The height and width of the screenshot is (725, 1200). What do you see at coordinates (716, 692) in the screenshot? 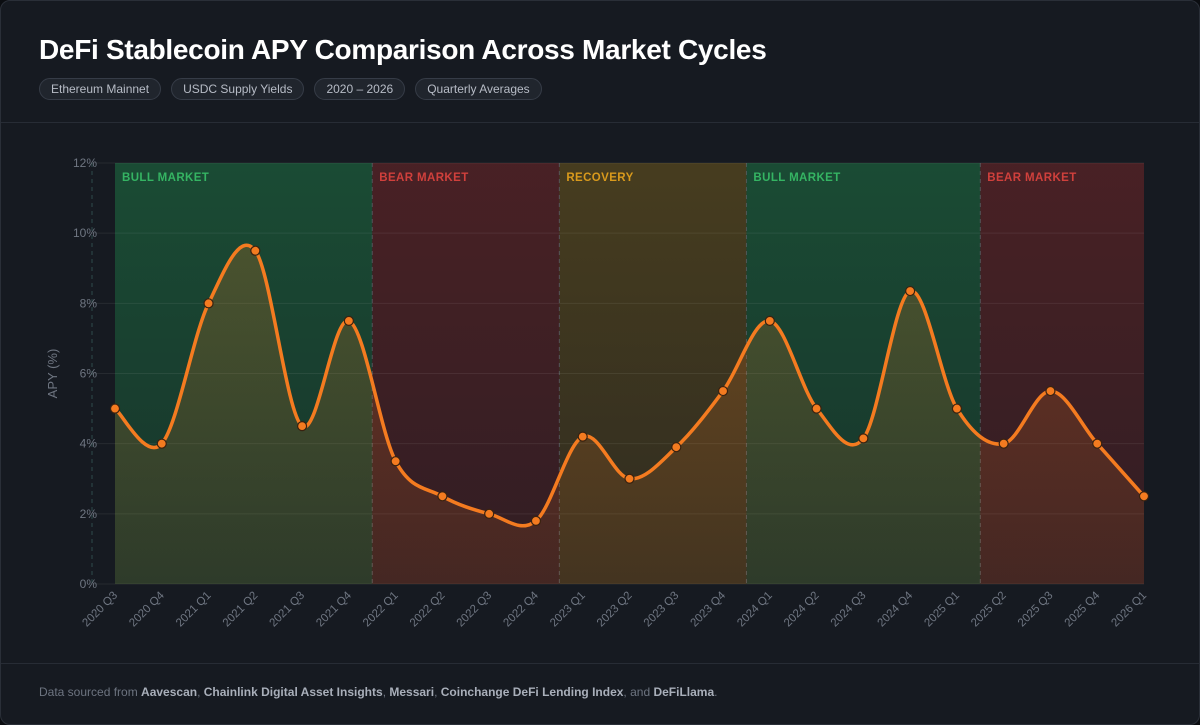
I see `source-suffix: .` at bounding box center [716, 692].